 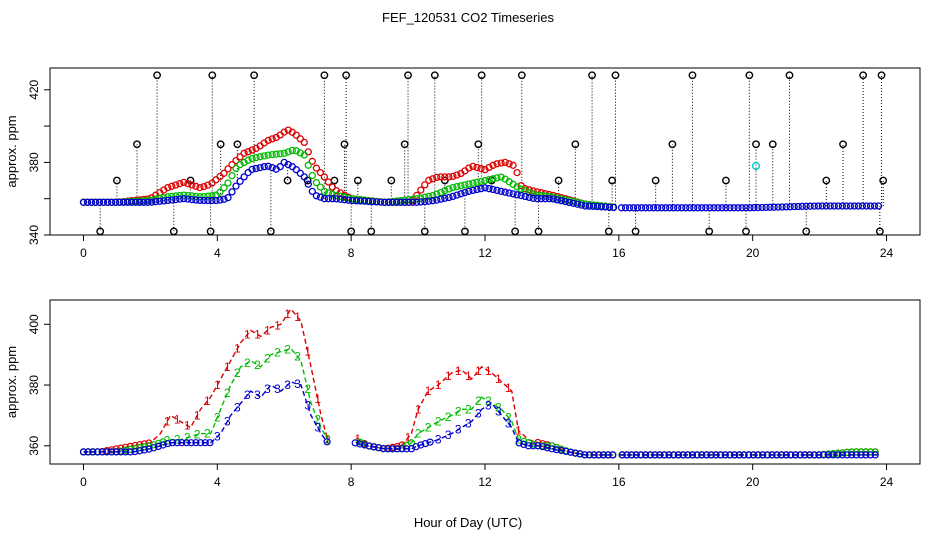 What do you see at coordinates (11, 151) in the screenshot?
I see `top-y-axis-label: approx. ppm` at bounding box center [11, 151].